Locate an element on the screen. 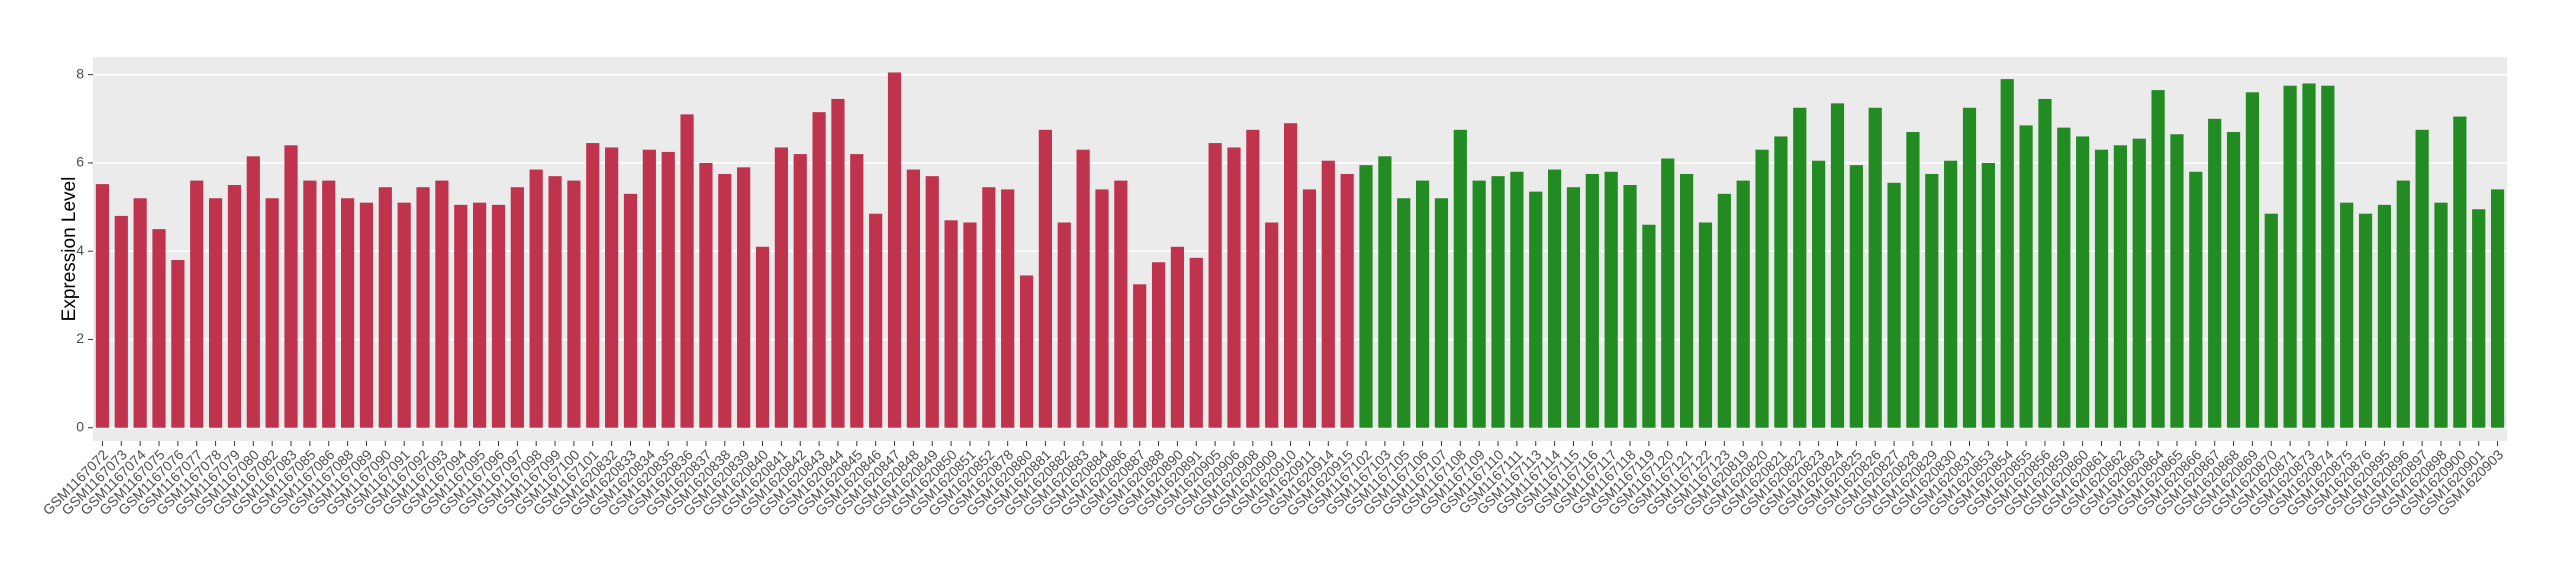 The height and width of the screenshot is (580, 2560). y-tick-label: 6 is located at coordinates (80, 162).